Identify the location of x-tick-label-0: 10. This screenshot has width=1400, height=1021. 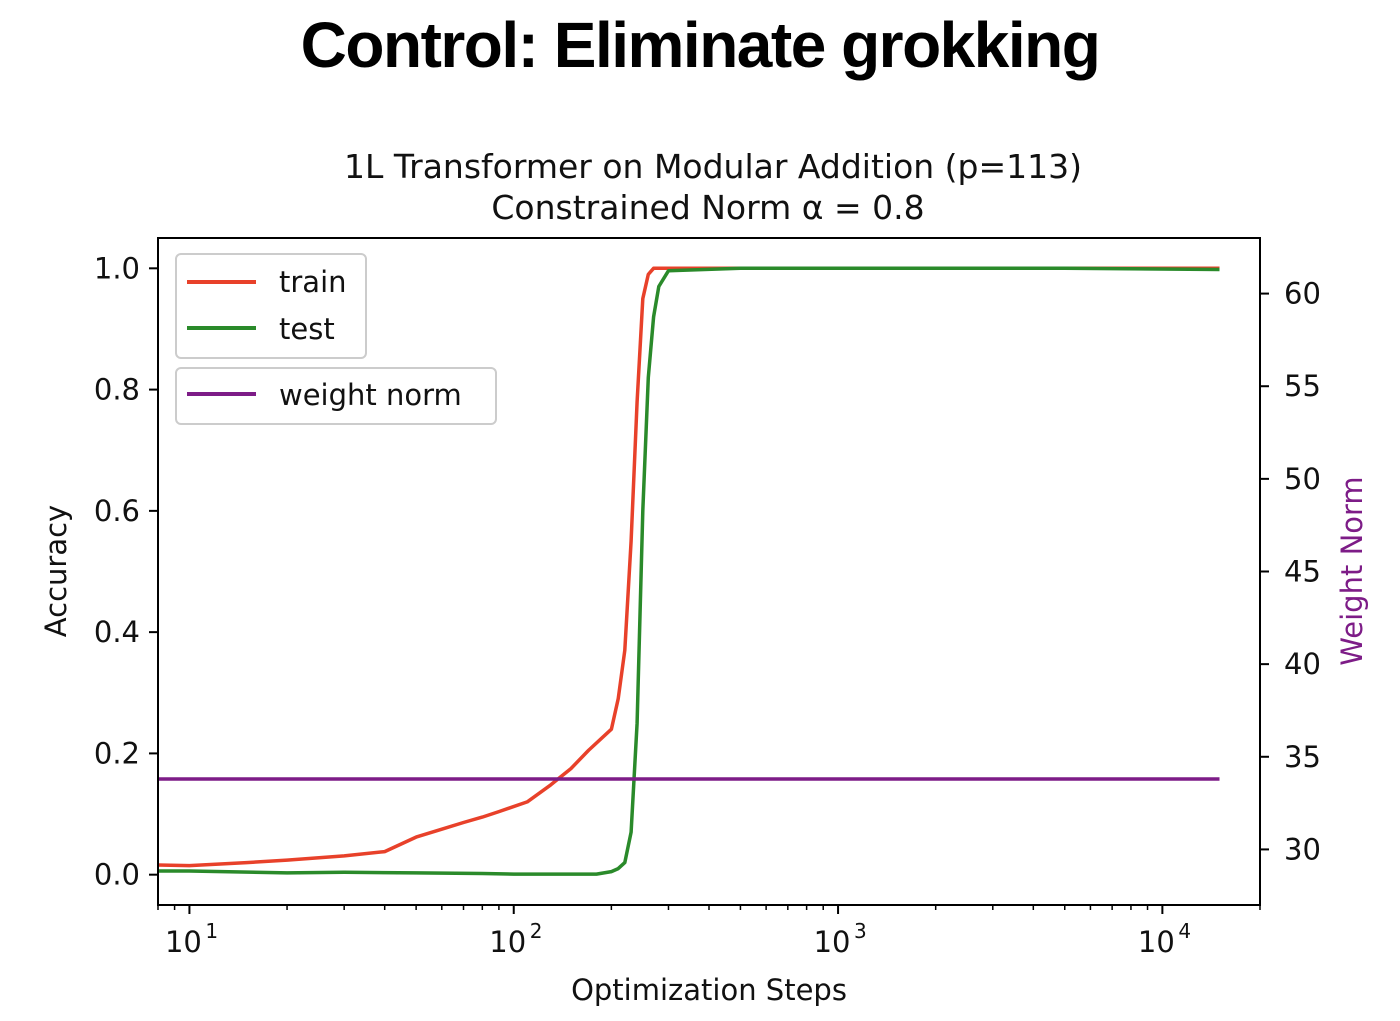
(183, 942).